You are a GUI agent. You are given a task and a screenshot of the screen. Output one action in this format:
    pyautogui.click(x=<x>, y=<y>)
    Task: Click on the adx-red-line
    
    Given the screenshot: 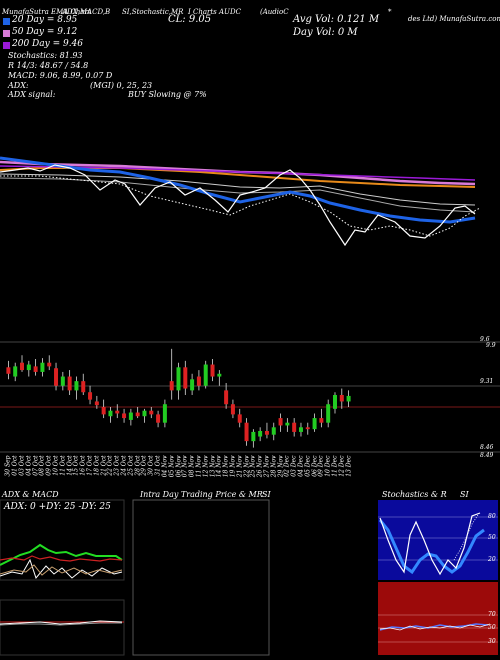 What is the action you would take?
    pyautogui.click(x=61, y=558)
    